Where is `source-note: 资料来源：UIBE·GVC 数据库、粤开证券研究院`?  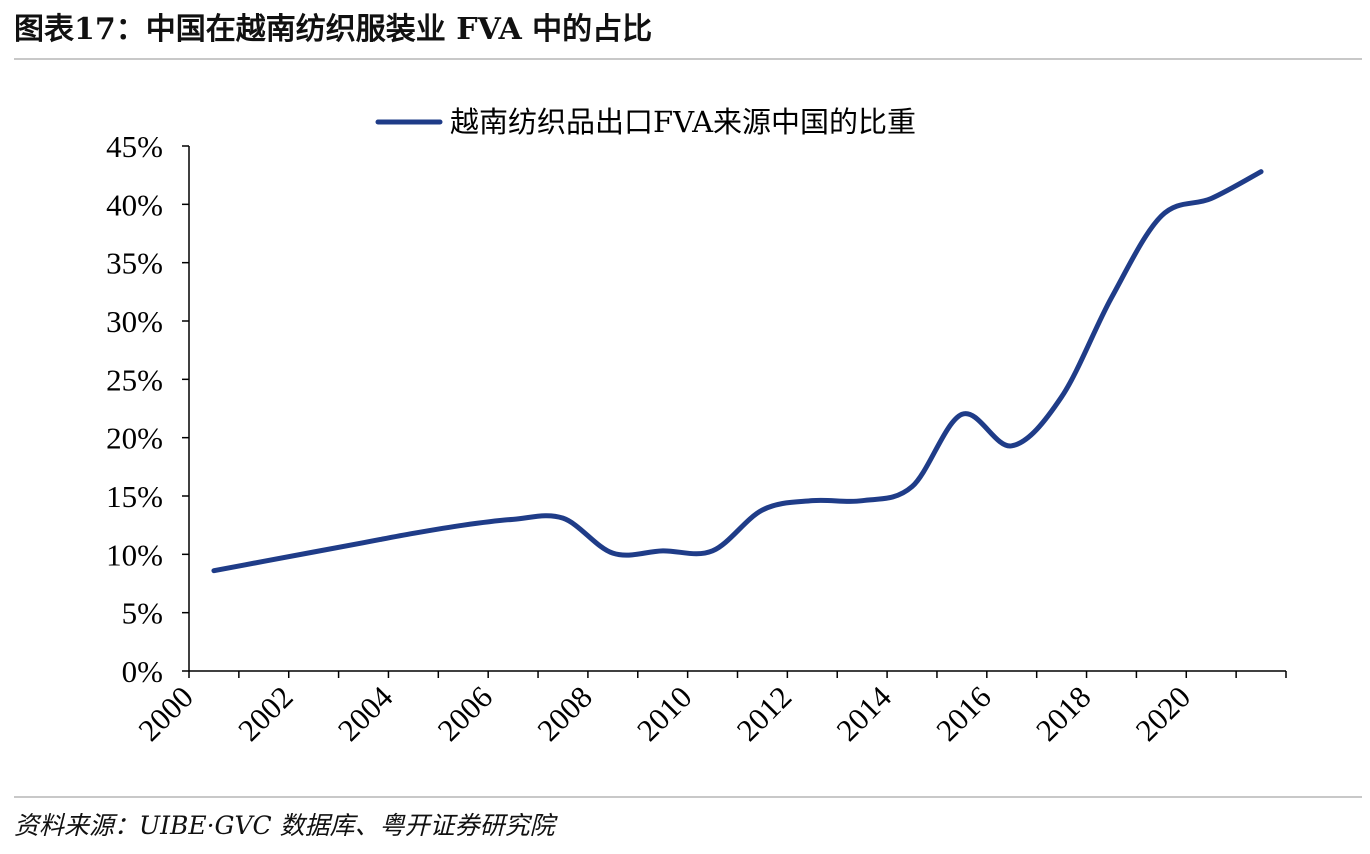
source-note: 资料来源：UIBE·GVC 数据库、粤开证券研究院 is located at coordinates (284, 825).